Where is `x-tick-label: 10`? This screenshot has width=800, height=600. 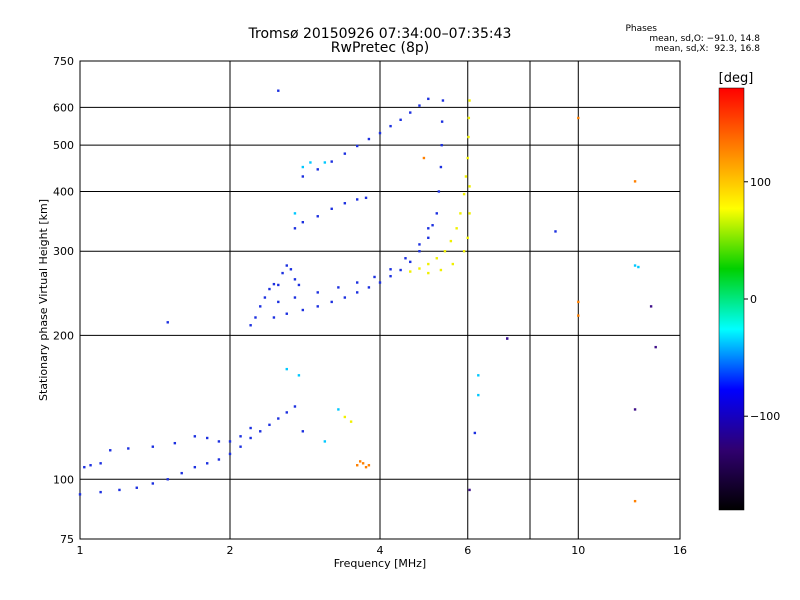 x-tick-label: 10 is located at coordinates (578, 550).